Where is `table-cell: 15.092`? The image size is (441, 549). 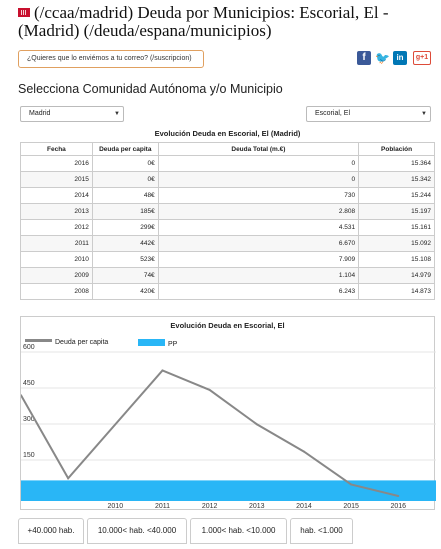 table-cell: 15.092 is located at coordinates (396, 243).